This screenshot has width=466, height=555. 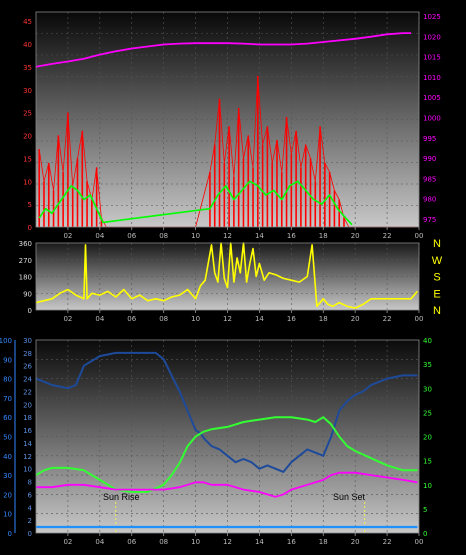 I want to click on direction-x-tick-label: 12, so click(x=227, y=319).